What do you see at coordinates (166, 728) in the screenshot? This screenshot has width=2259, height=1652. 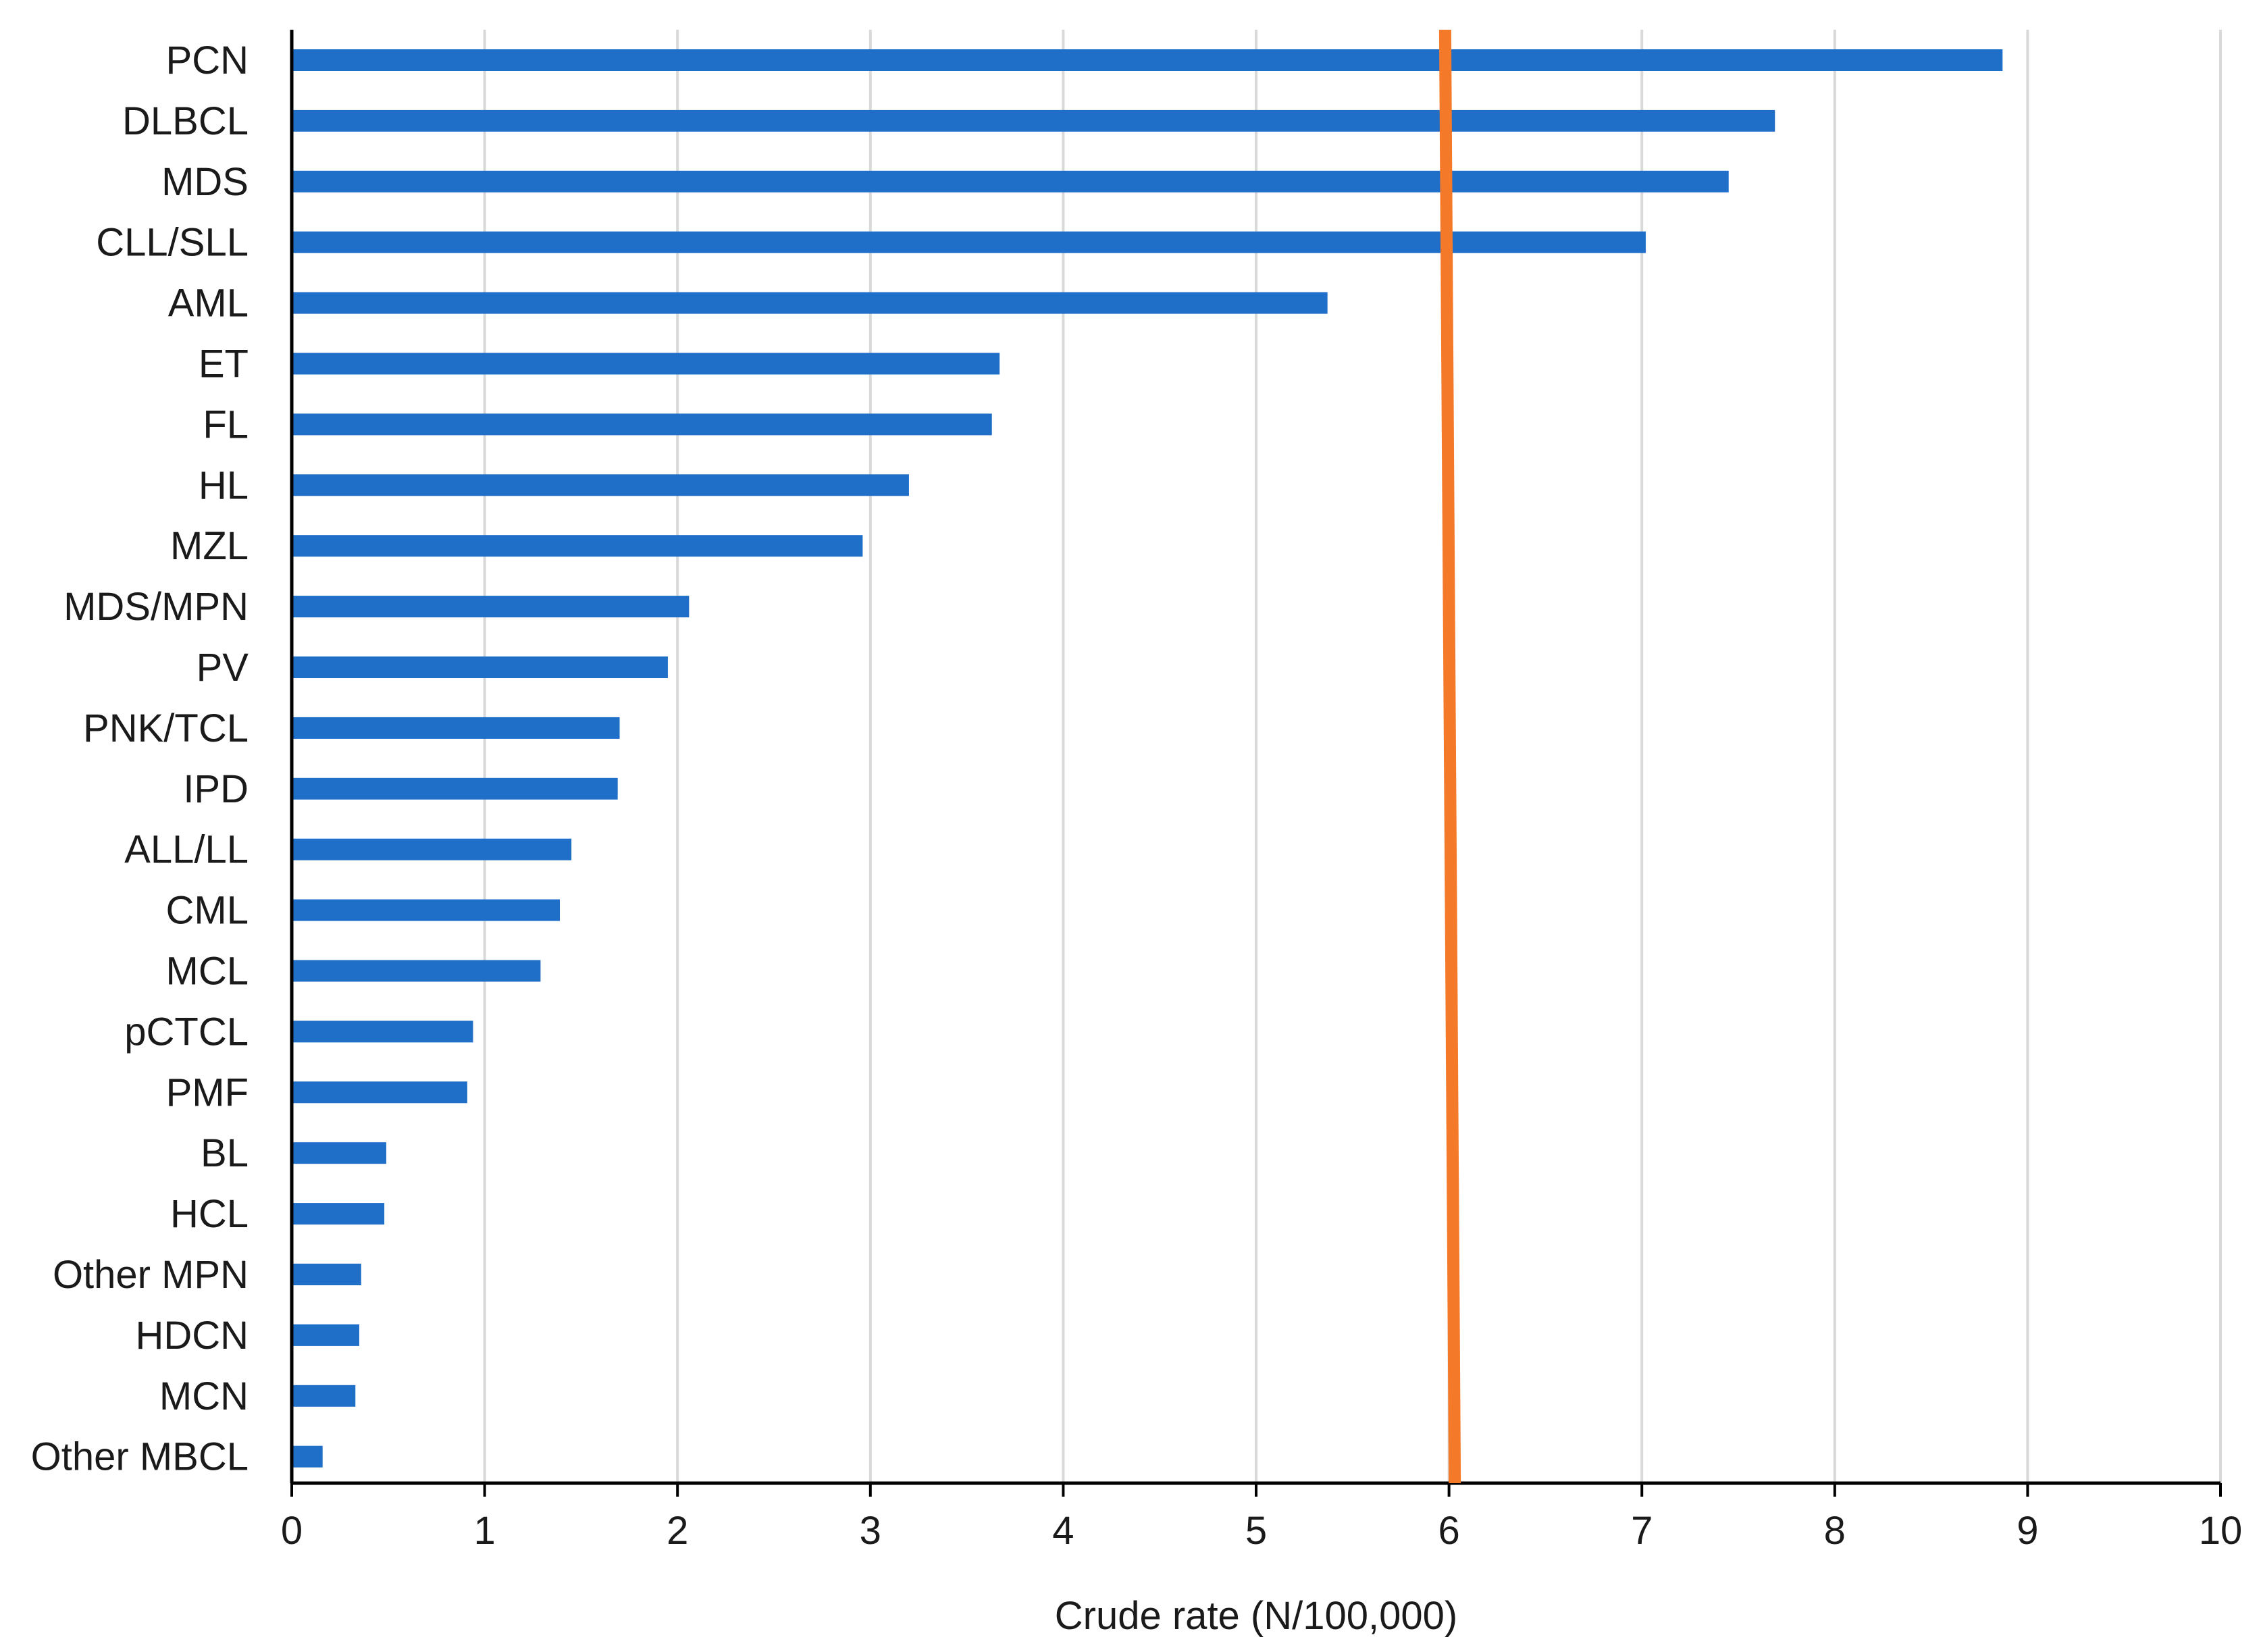 I see `category-label: PNK/TCL` at bounding box center [166, 728].